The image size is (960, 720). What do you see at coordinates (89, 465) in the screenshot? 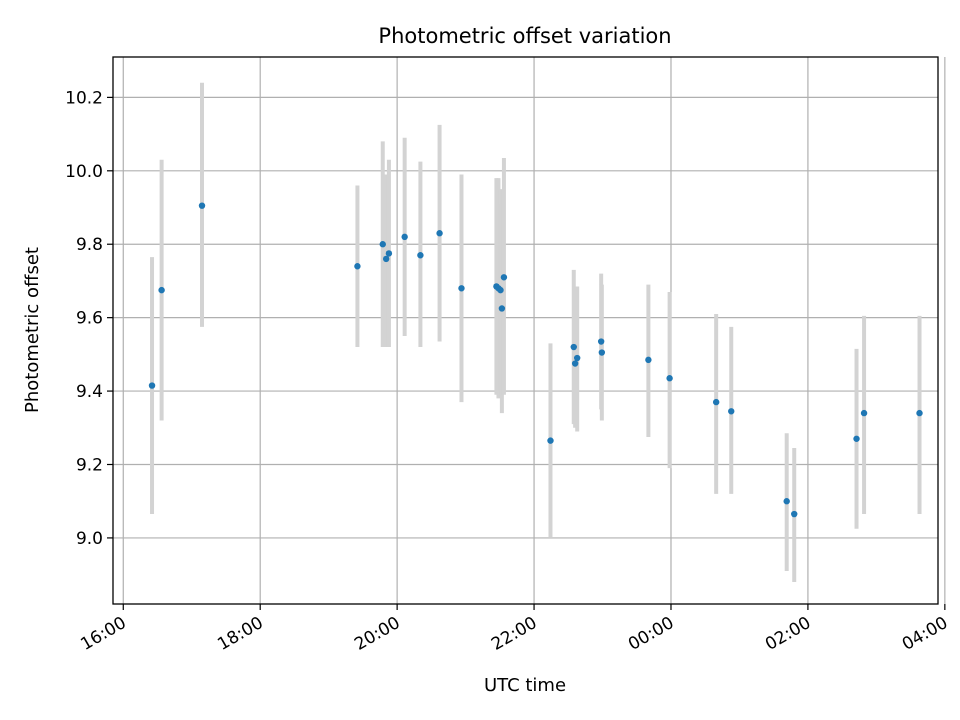
I see `y-tick-label: 9.2` at bounding box center [89, 465].